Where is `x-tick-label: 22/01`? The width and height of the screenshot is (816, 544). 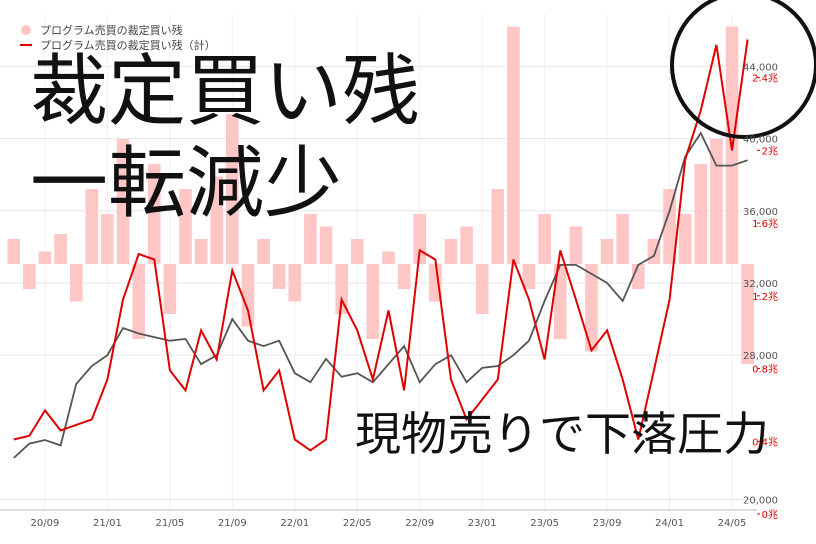
x-tick-label: 22/01 is located at coordinates (294, 523).